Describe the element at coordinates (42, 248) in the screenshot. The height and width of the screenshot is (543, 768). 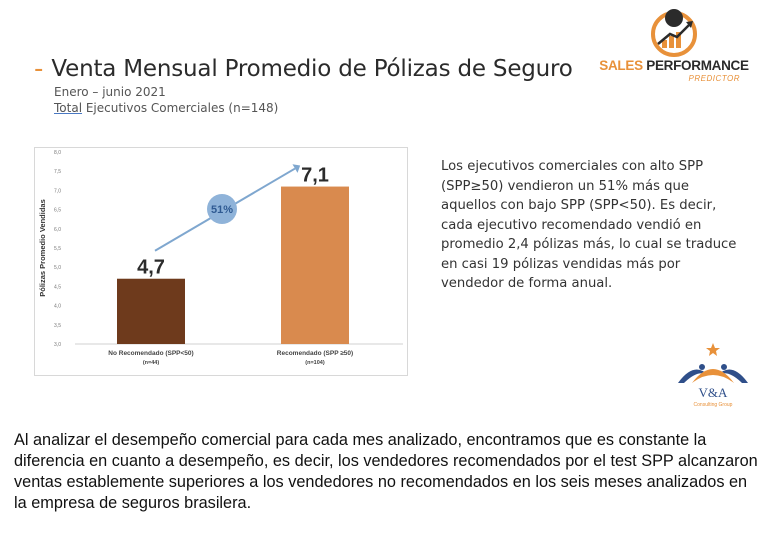
I see `y-axis-label: Pólizas Promedio Vendidas` at that location.